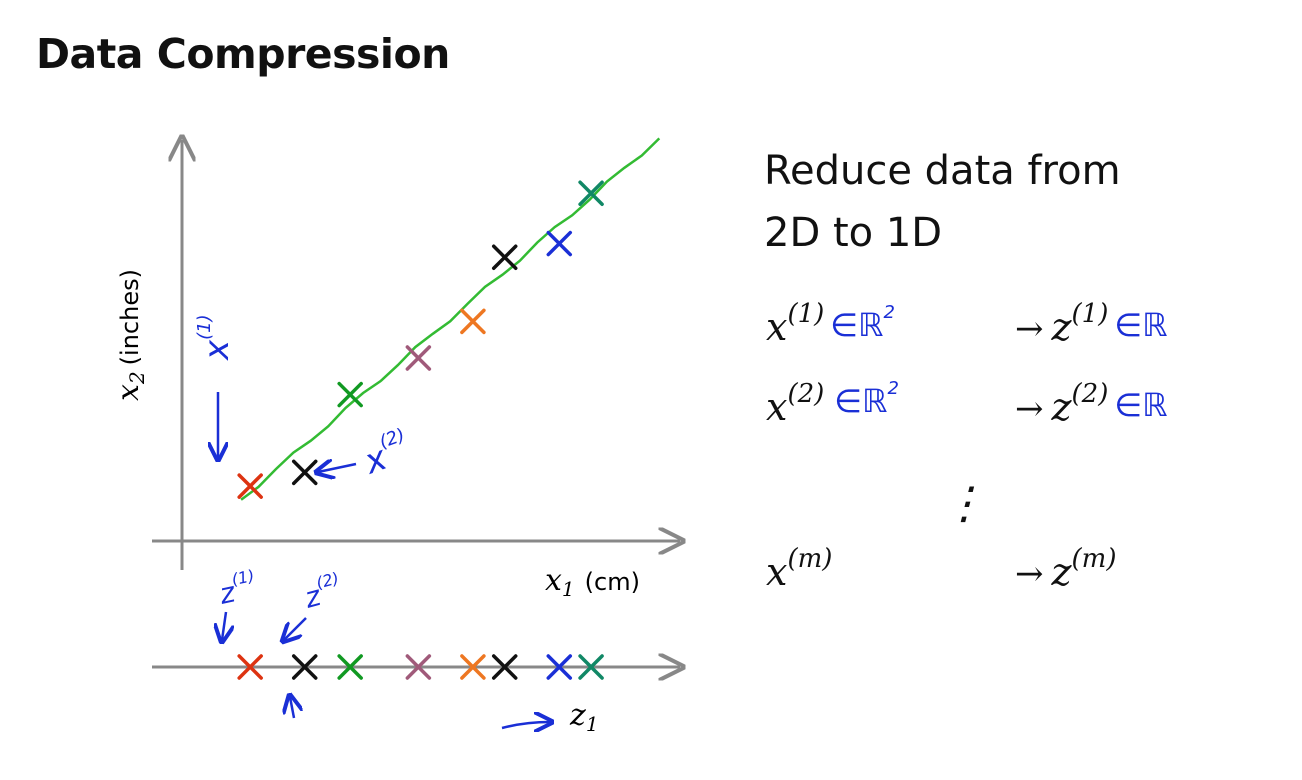 This screenshot has width=1302, height=780. I want to click on summary-line-2: 2D to 1D, so click(853, 233).